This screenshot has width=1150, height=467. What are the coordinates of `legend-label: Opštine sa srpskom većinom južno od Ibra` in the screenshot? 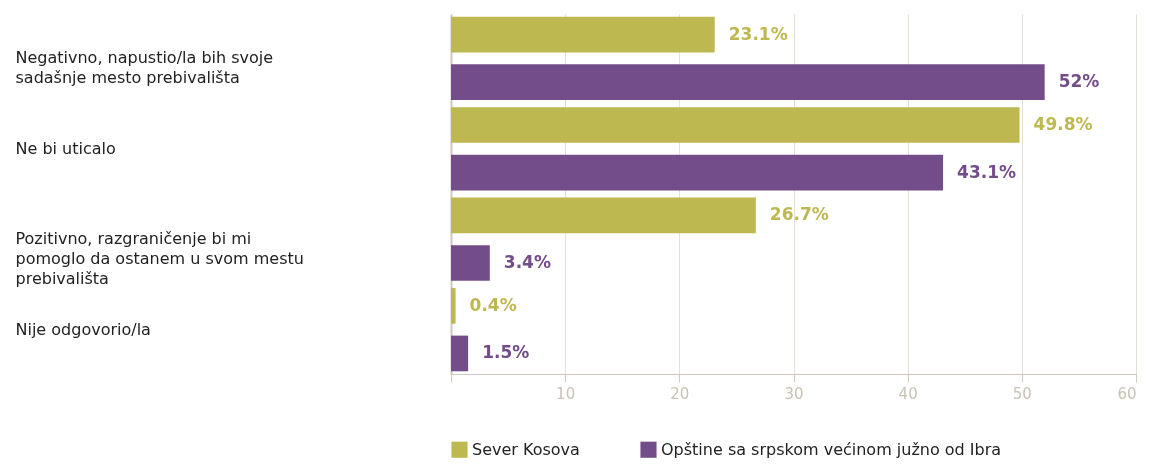 It's located at (831, 449).